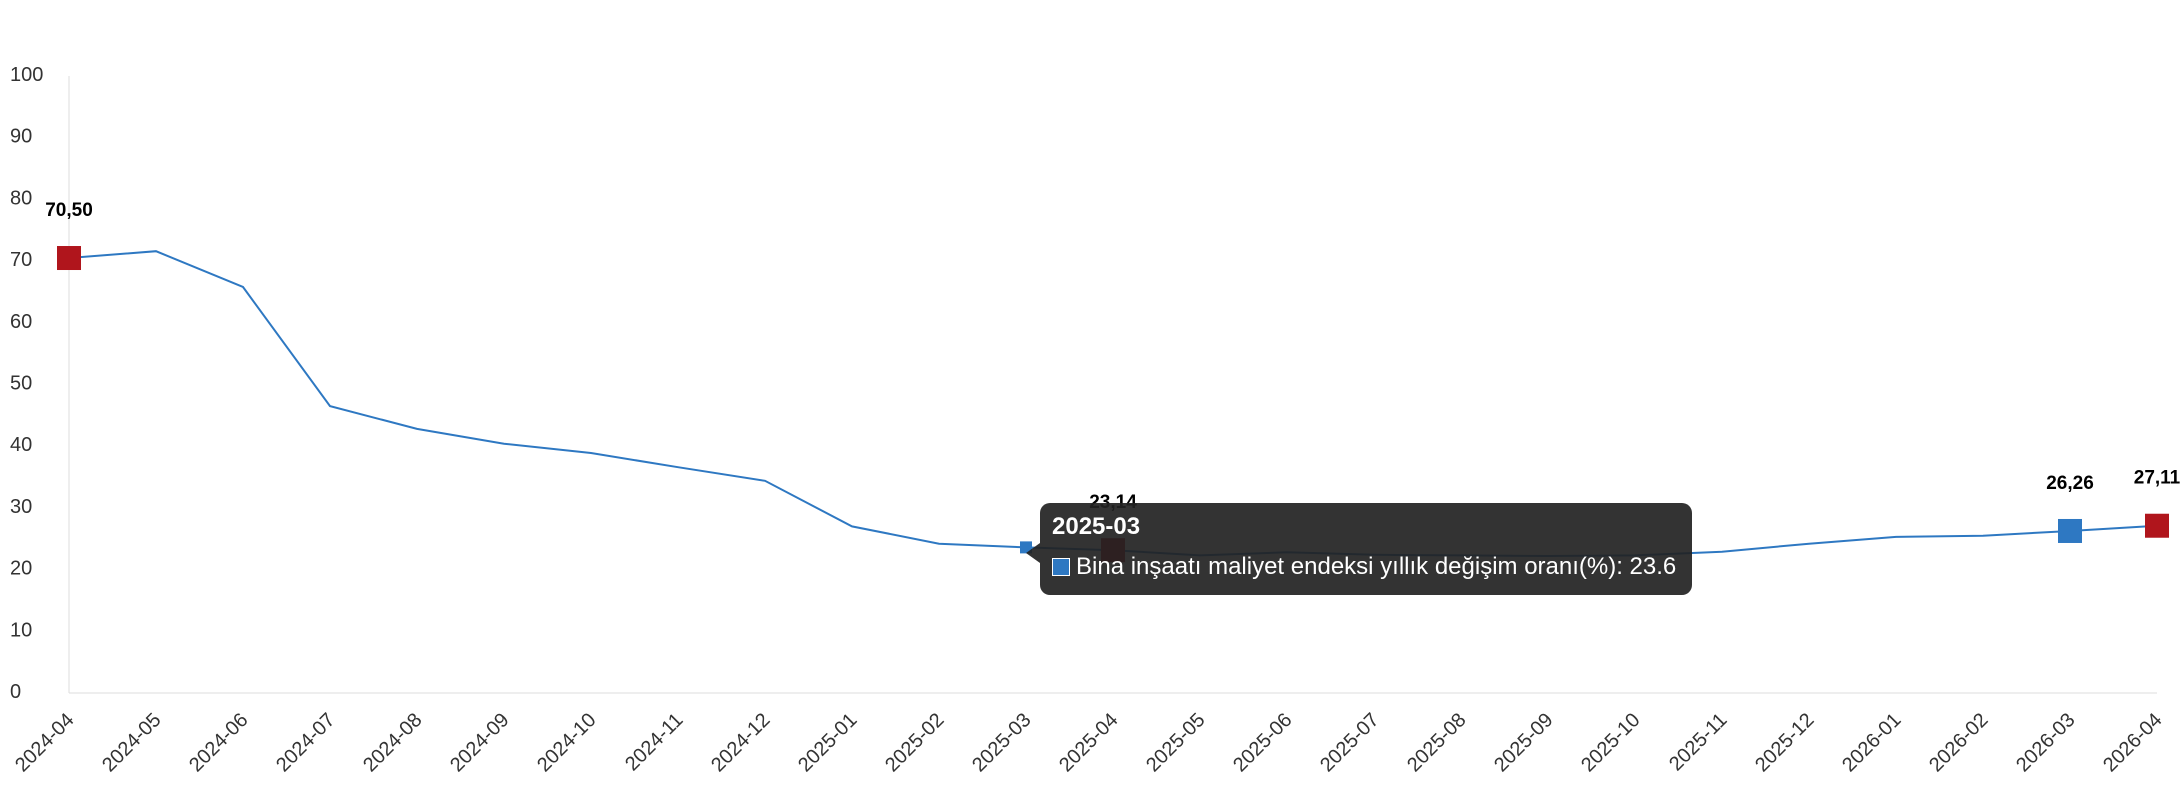 The image size is (2181, 800). I want to click on tooltip-series-swatch, so click(1061, 567).